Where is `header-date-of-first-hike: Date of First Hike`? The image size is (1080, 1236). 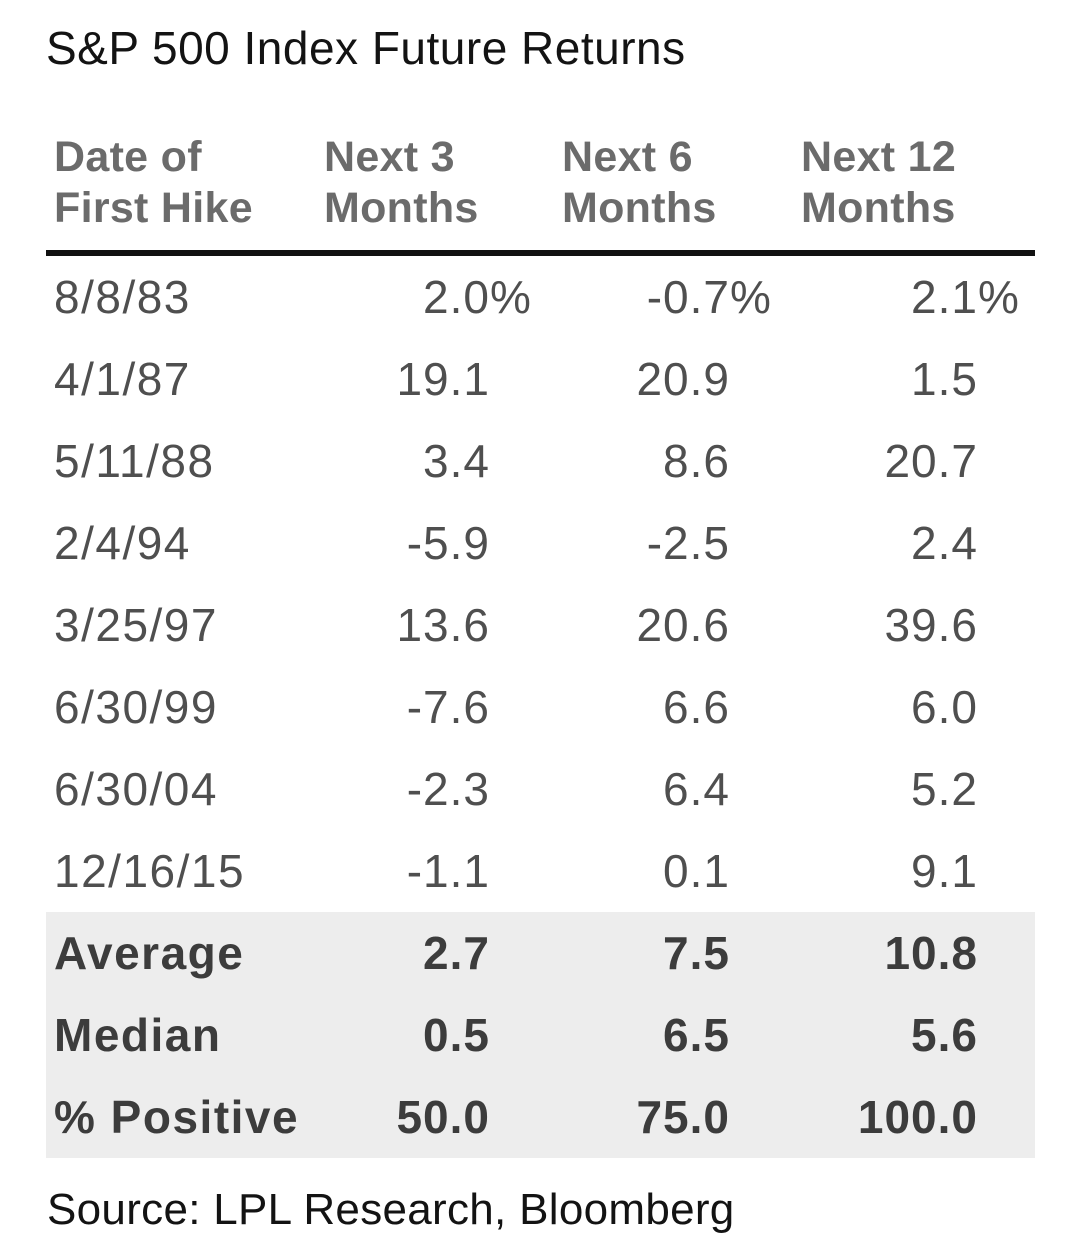 header-date-of-first-hike: Date of First Hike is located at coordinates (185, 194).